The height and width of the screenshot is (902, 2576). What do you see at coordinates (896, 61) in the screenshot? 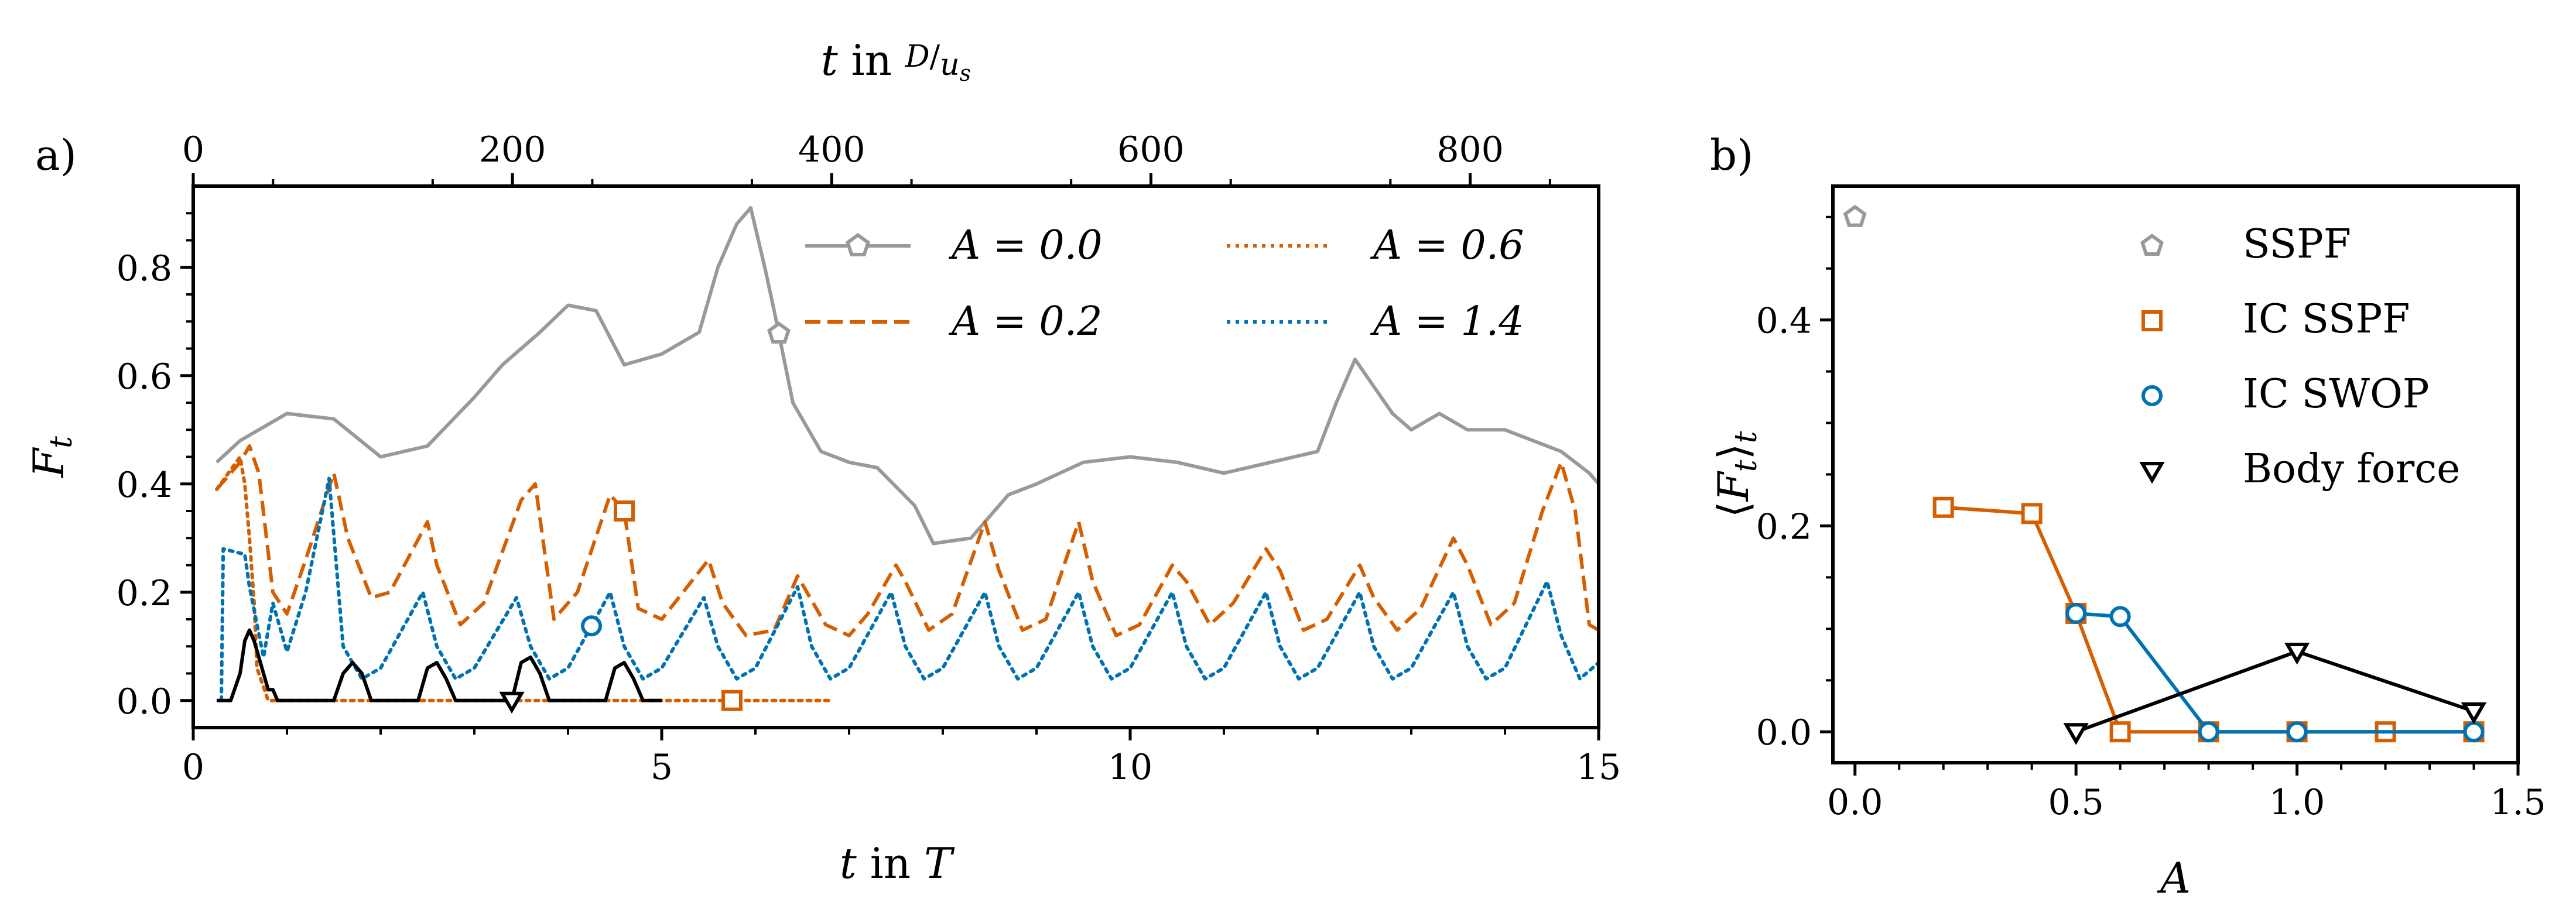
I see `panel-a-top-xlabel: t in D/us` at bounding box center [896, 61].